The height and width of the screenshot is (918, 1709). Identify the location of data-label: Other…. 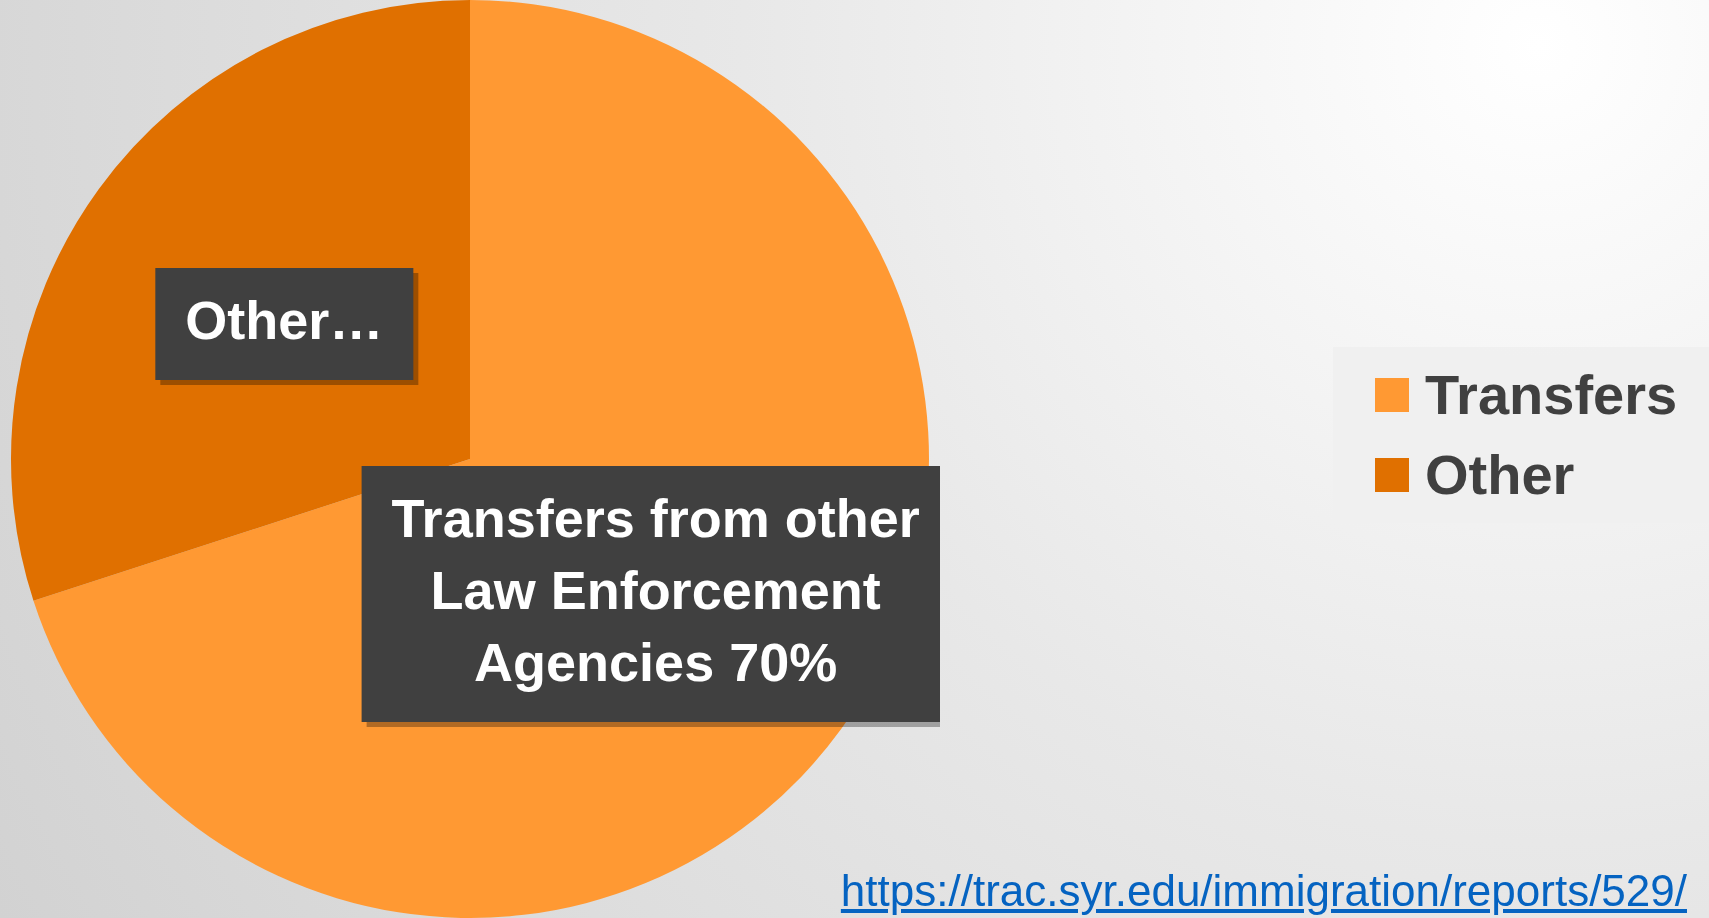
(284, 319).